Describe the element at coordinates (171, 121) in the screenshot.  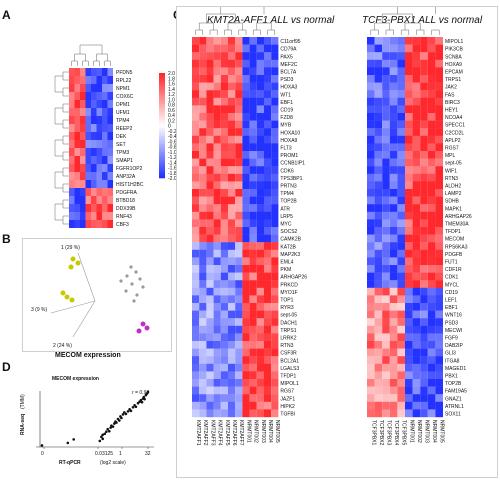
I see `colorbar-tick-label: 0.2` at that location.